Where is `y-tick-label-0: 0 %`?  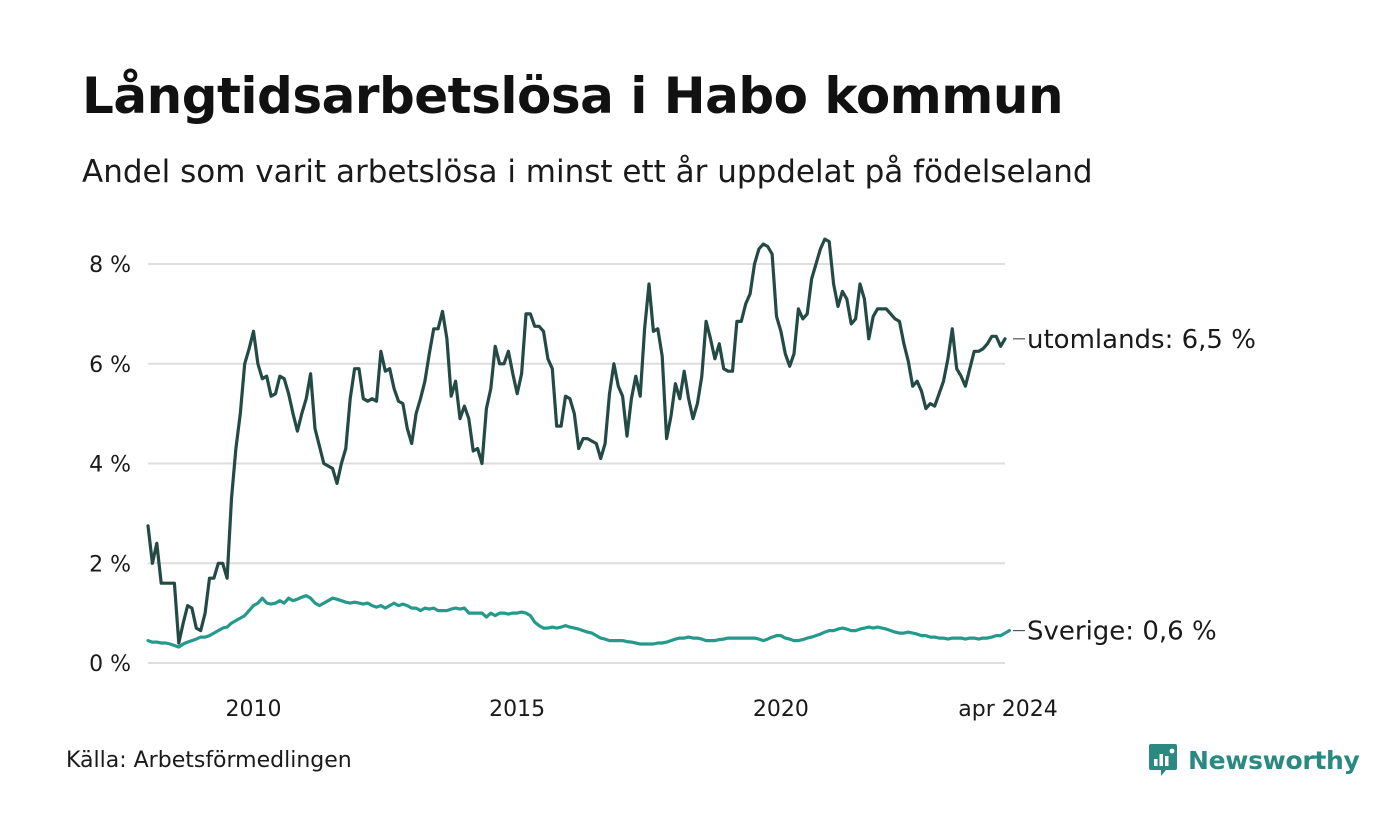 y-tick-label-0: 0 % is located at coordinates (110, 664).